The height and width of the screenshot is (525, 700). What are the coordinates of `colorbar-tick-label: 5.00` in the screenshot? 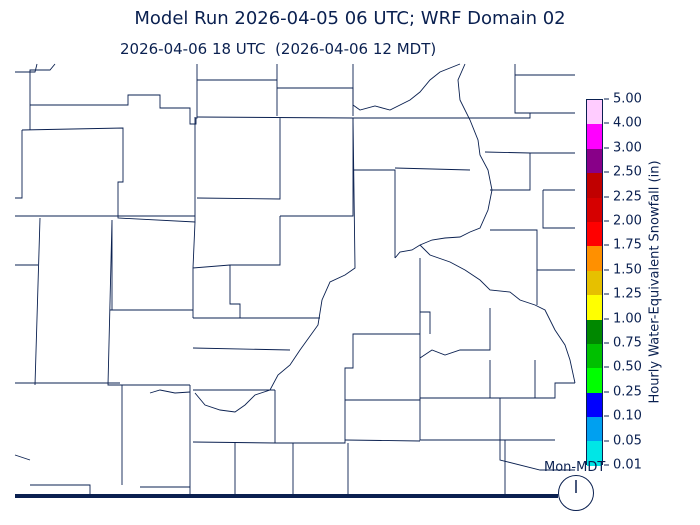 It's located at (623, 99).